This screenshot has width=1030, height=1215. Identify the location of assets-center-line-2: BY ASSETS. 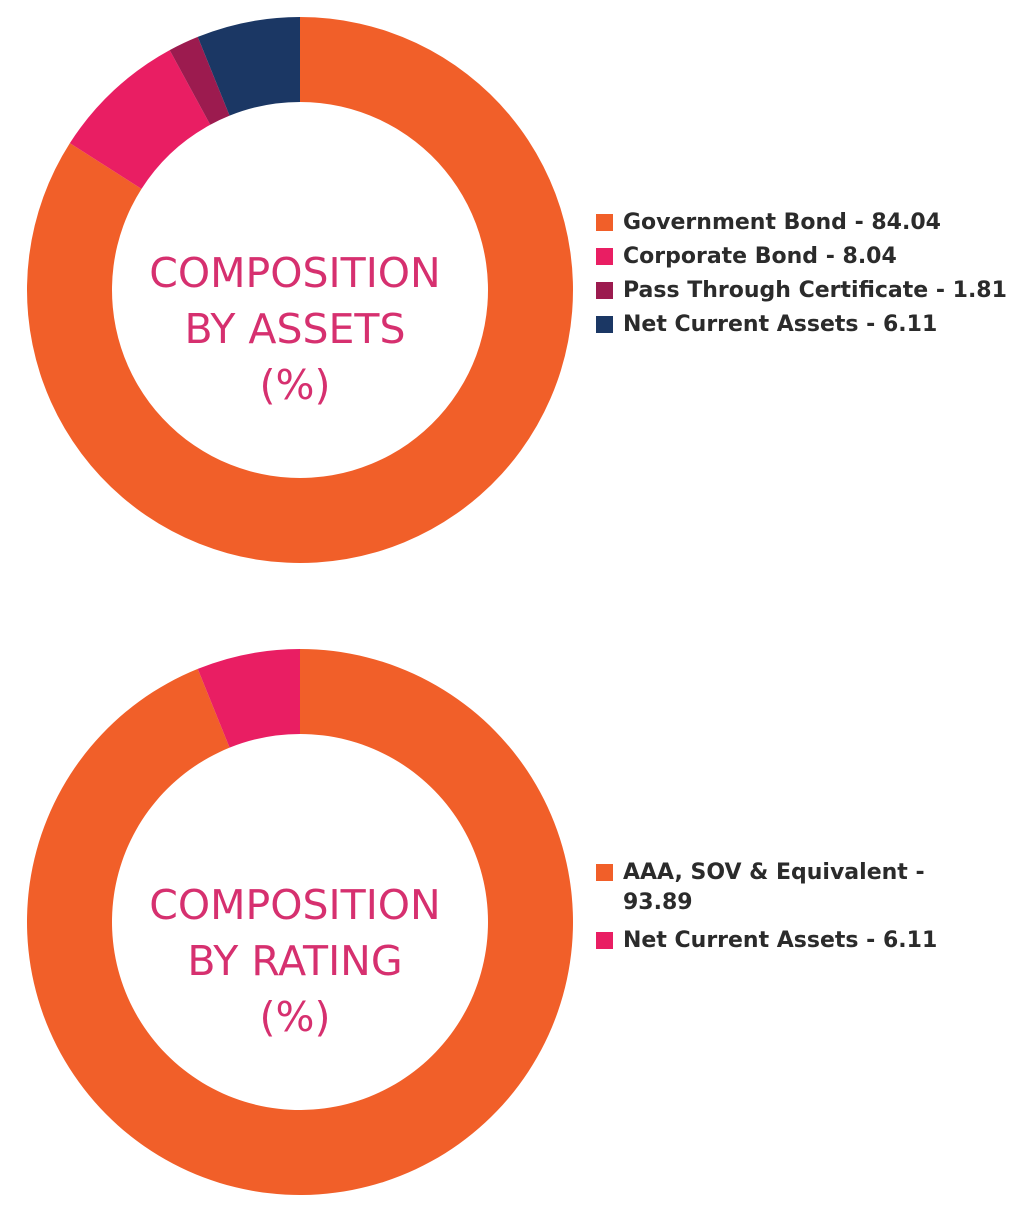
(295, 329).